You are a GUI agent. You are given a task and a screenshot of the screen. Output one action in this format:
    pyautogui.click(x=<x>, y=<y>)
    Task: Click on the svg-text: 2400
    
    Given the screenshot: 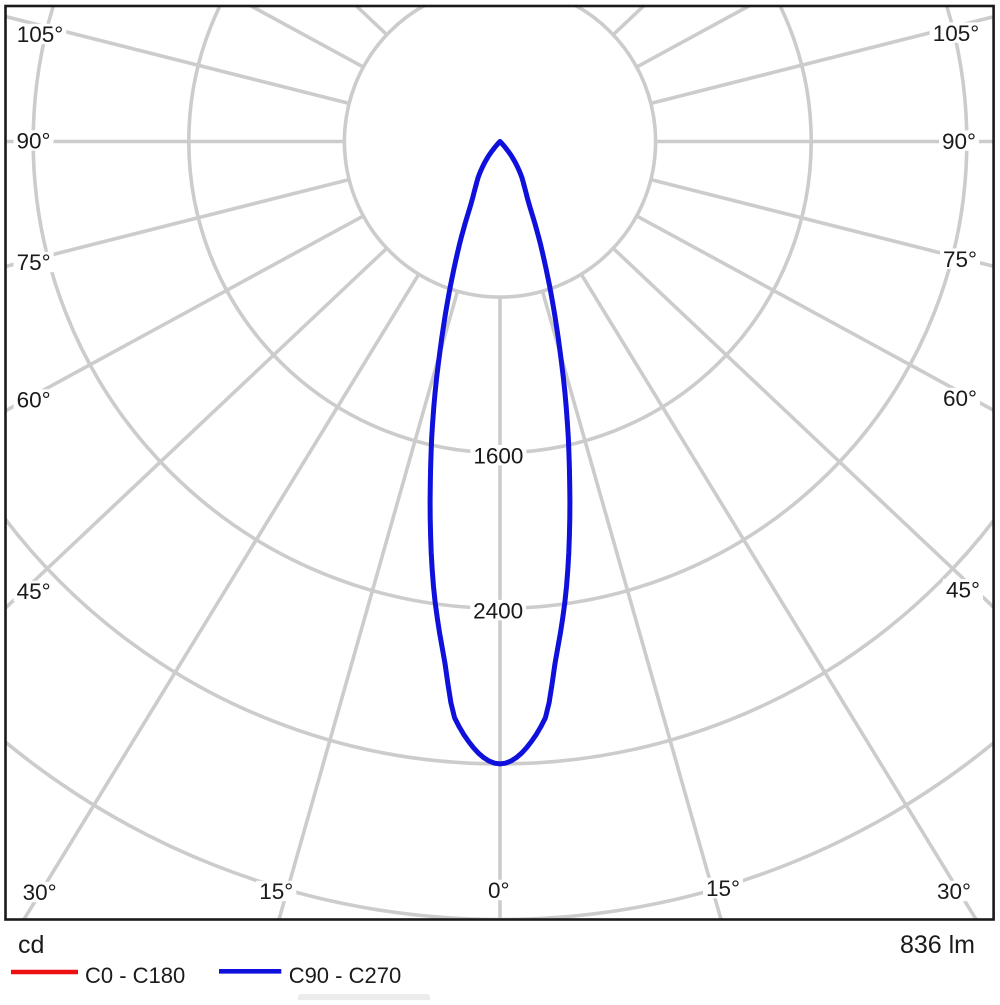 What is the action you would take?
    pyautogui.click(x=498, y=610)
    